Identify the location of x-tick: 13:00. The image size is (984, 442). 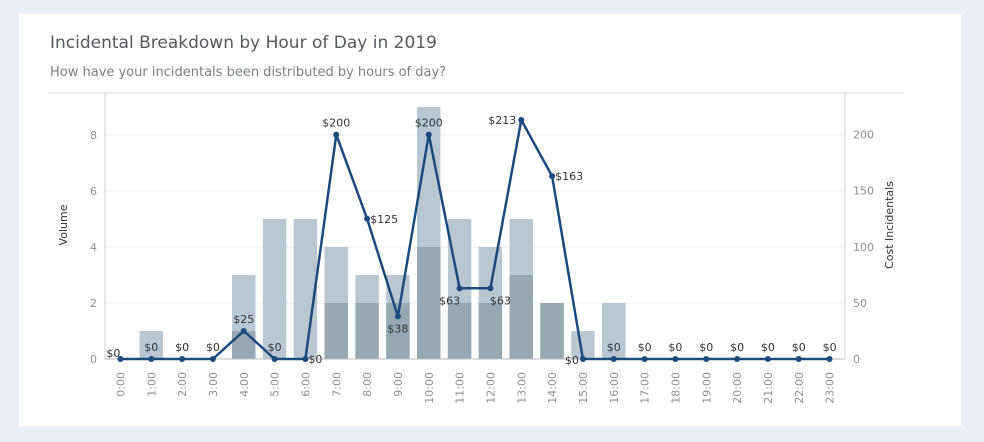
(521, 388).